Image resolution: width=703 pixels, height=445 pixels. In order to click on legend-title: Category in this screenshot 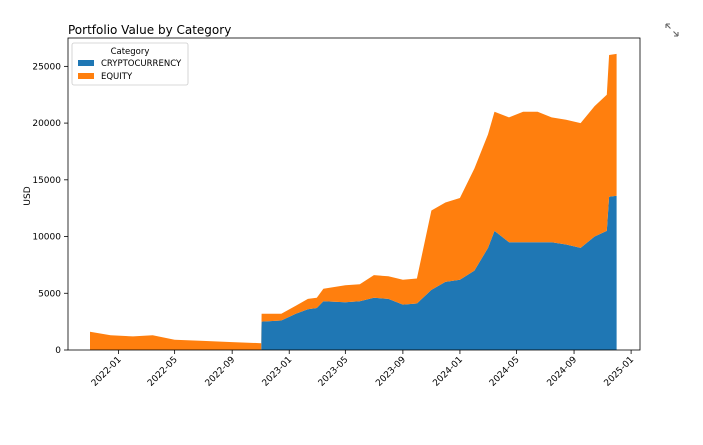, I will do `click(130, 52)`.